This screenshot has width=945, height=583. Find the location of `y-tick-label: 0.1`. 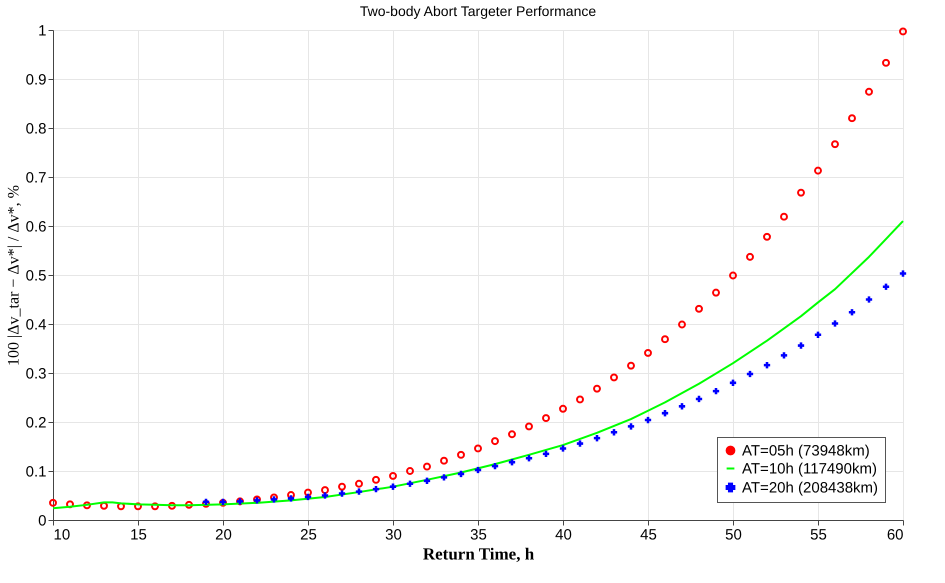

y-tick-label: 0.1 is located at coordinates (36, 472).